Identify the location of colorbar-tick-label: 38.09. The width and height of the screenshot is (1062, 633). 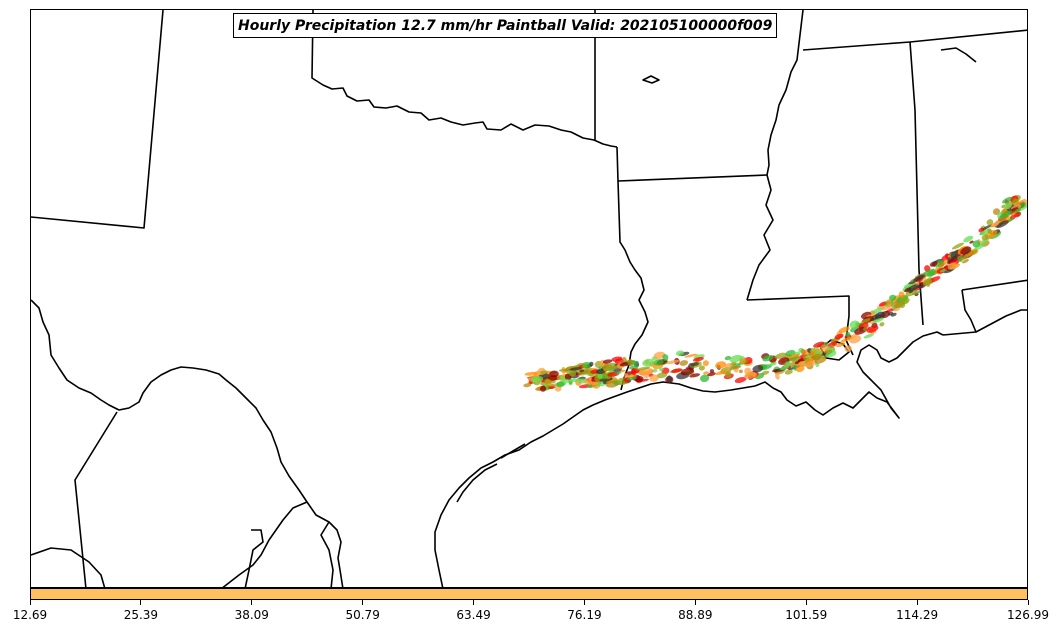
(251, 615).